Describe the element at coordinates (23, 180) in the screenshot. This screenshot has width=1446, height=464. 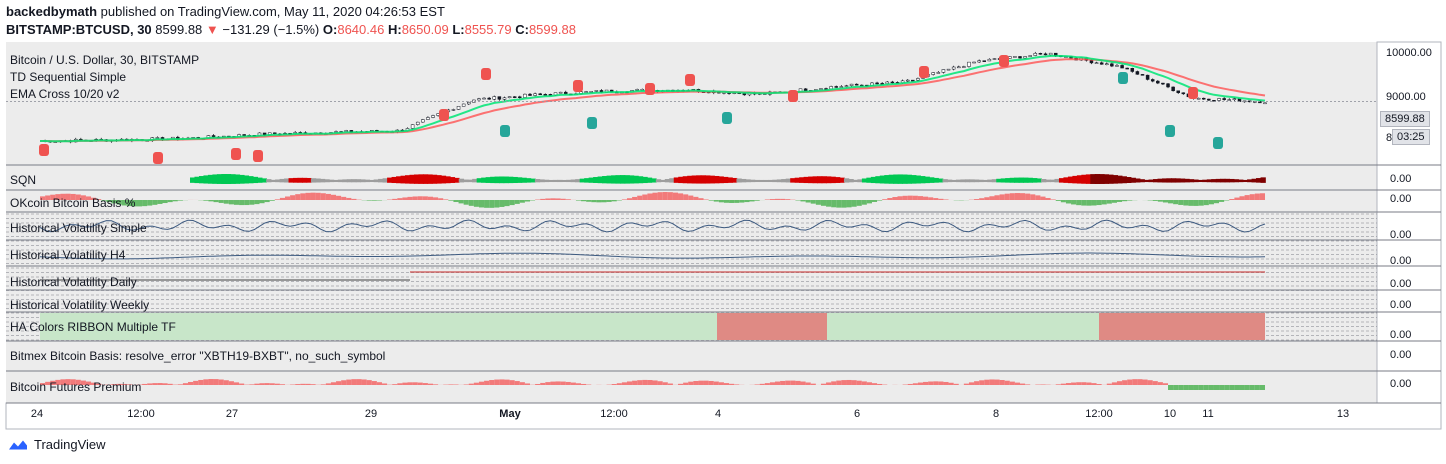
I see `pane-label: SQN` at that location.